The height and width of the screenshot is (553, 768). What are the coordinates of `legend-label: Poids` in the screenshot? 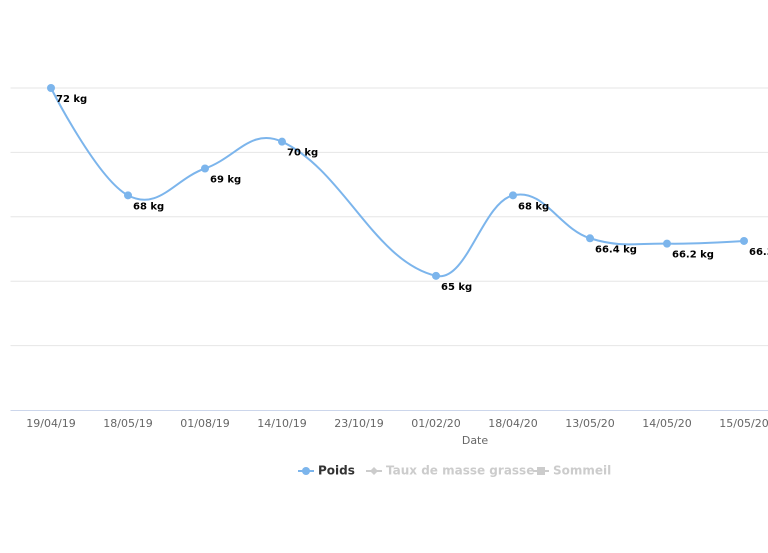 It's located at (336, 471).